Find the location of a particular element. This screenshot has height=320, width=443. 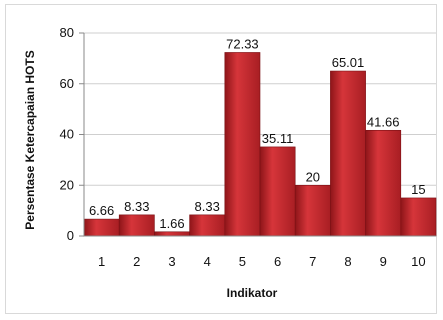

y-tick-label: 40 is located at coordinates (67, 134).